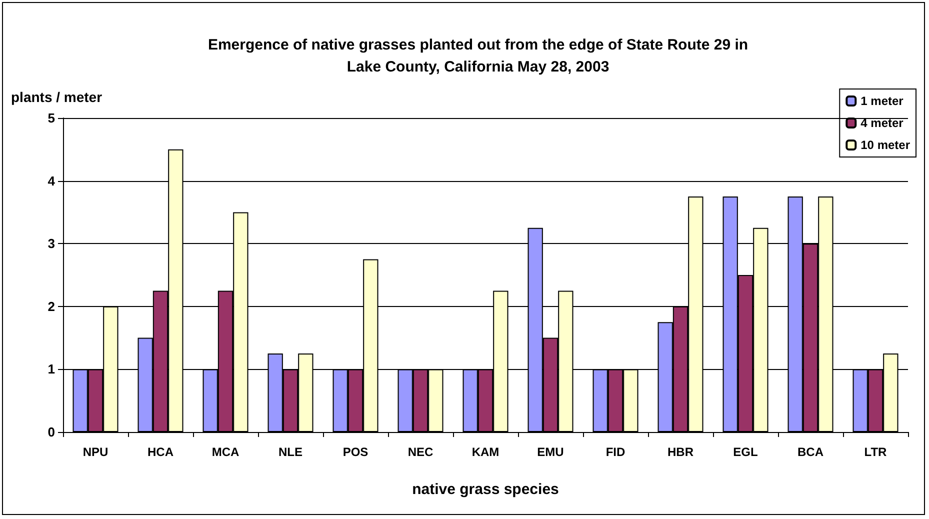 This screenshot has height=519, width=929. I want to click on legend-label: 1 meter, so click(882, 101).